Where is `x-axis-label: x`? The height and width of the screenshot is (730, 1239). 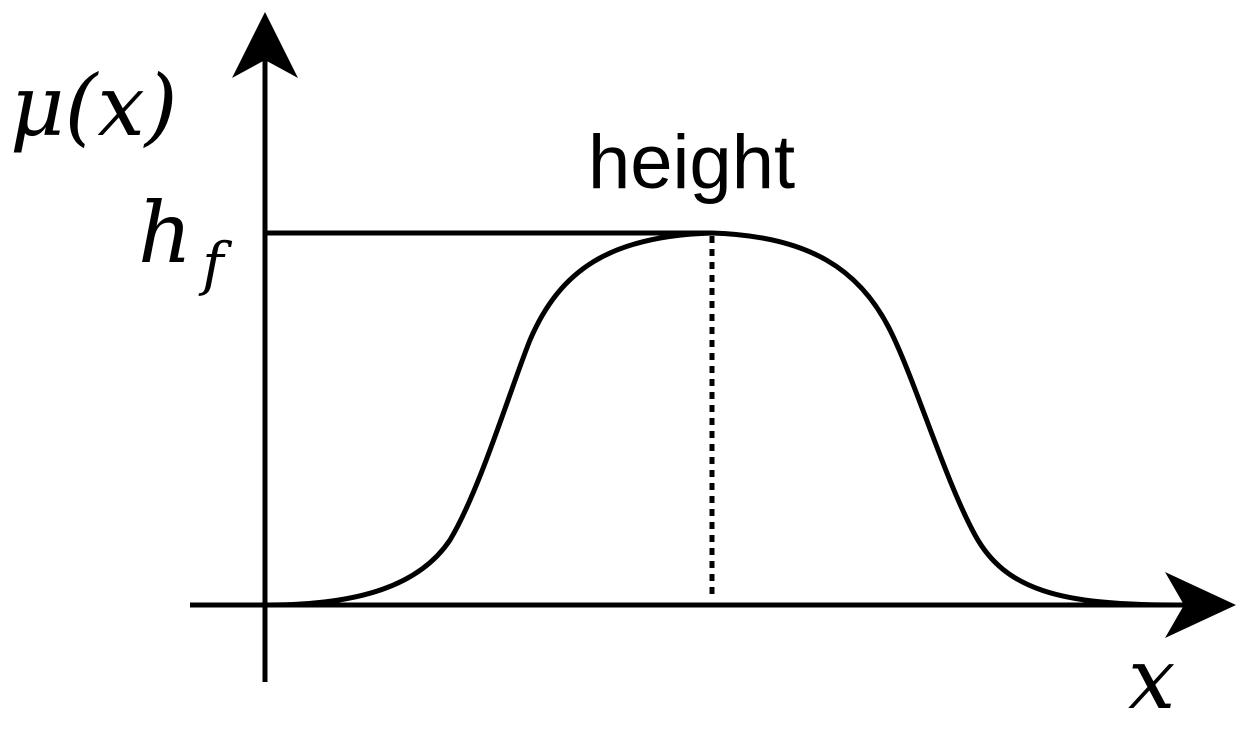 x-axis-label: x is located at coordinates (1151, 679).